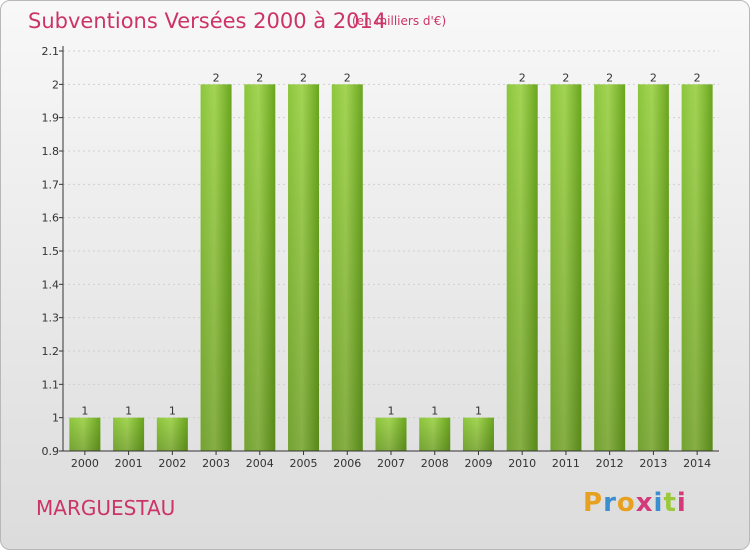 The height and width of the screenshot is (550, 750). What do you see at coordinates (610, 463) in the screenshot?
I see `x-tick-label: 2012` at bounding box center [610, 463].